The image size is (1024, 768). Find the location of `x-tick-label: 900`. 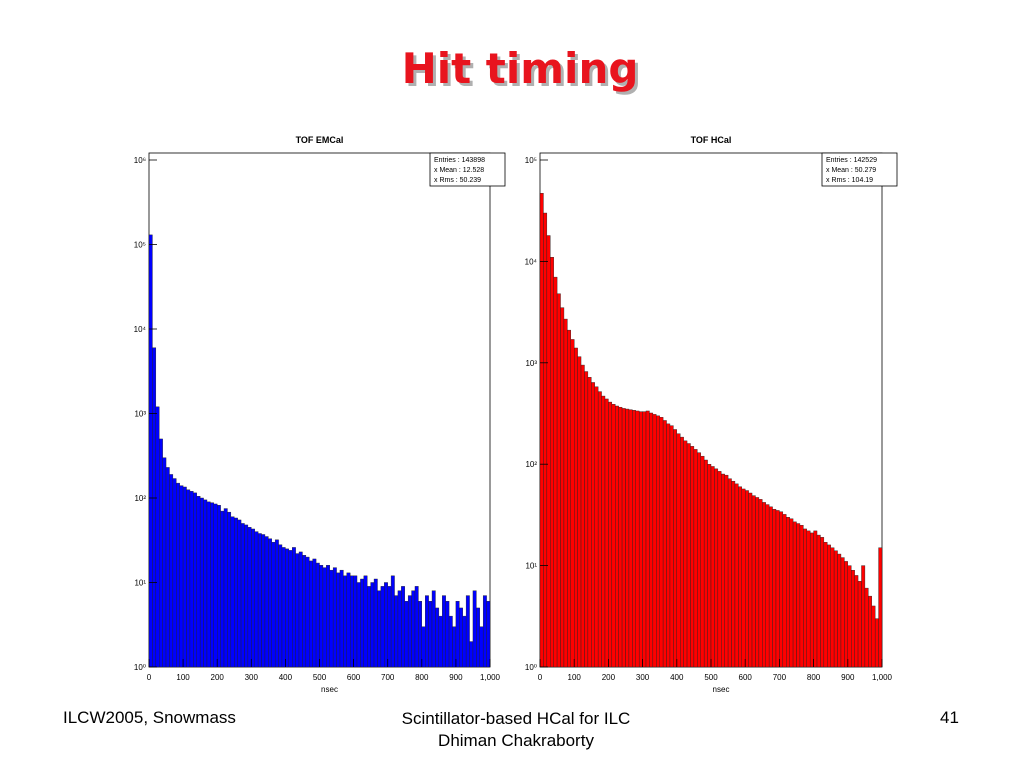

x-tick-label: 900 is located at coordinates (848, 677).